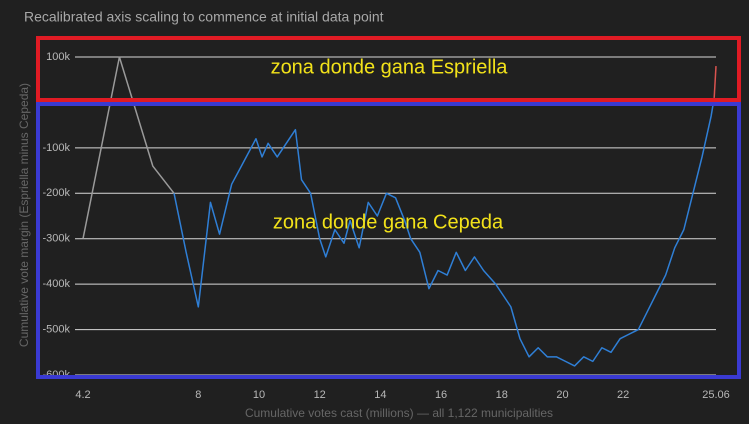 This screenshot has height=424, width=749. What do you see at coordinates (198, 395) in the screenshot?
I see `x-tick-label: 8` at bounding box center [198, 395].